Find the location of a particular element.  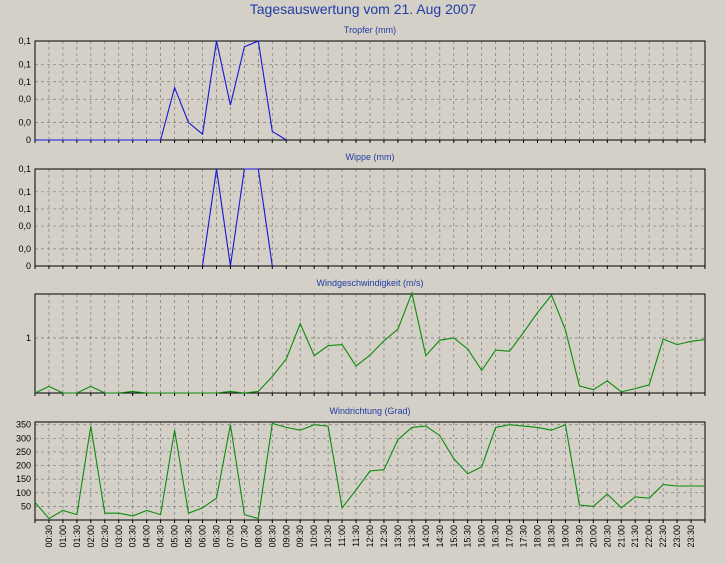

x-tick-label: 02:00 is located at coordinates (91, 536).